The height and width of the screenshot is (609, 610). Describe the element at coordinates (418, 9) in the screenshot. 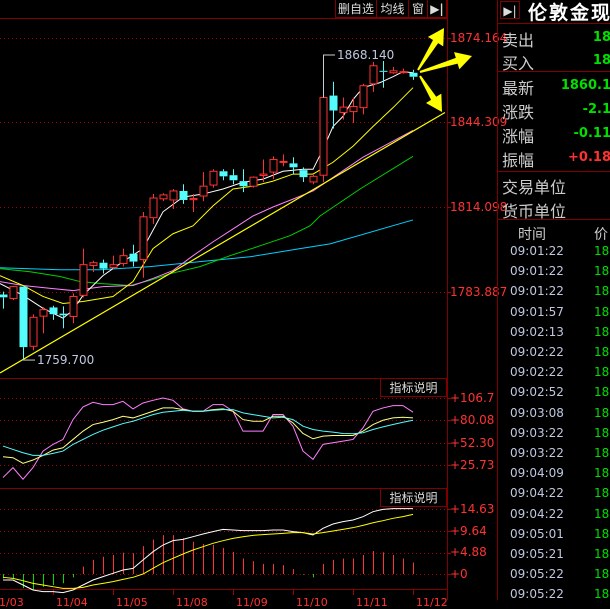

I see `window-button: 窗` at that location.